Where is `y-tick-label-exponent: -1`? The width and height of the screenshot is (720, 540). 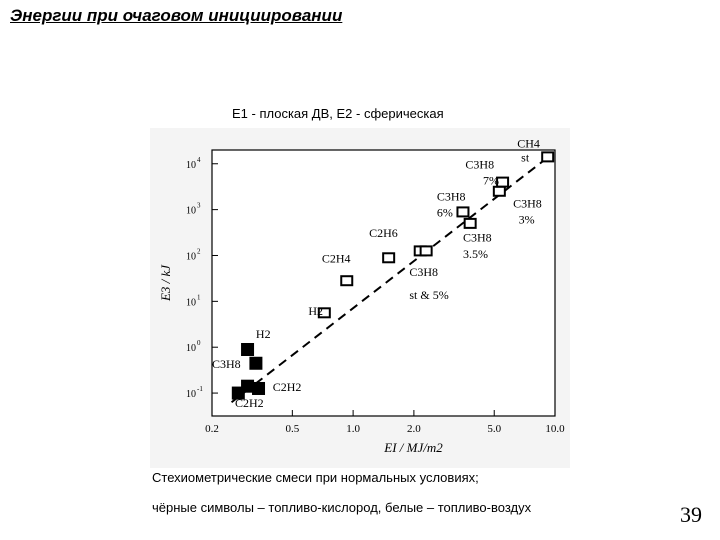 y-tick-label-exponent: -1 is located at coordinates (200, 389).